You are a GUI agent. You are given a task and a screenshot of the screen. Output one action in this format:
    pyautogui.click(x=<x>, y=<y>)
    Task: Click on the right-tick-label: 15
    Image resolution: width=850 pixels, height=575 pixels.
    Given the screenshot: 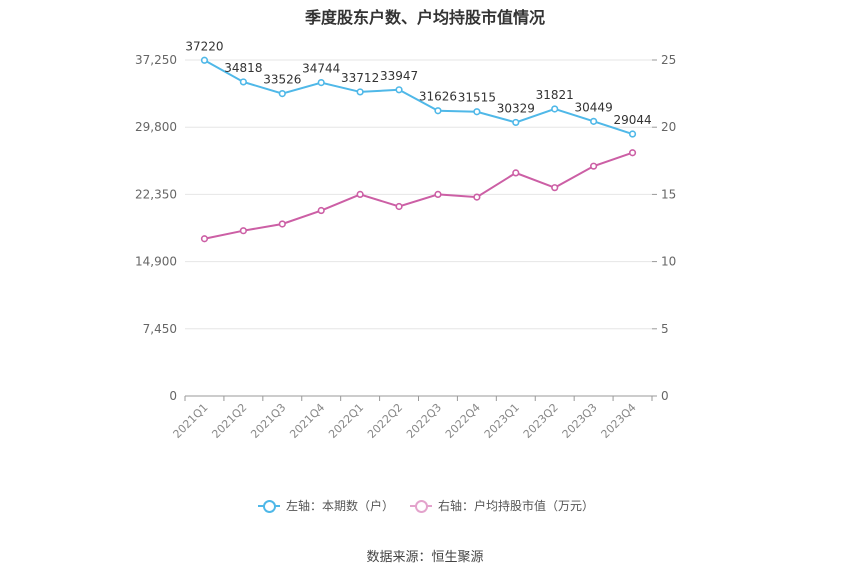 What is the action you would take?
    pyautogui.click(x=668, y=194)
    